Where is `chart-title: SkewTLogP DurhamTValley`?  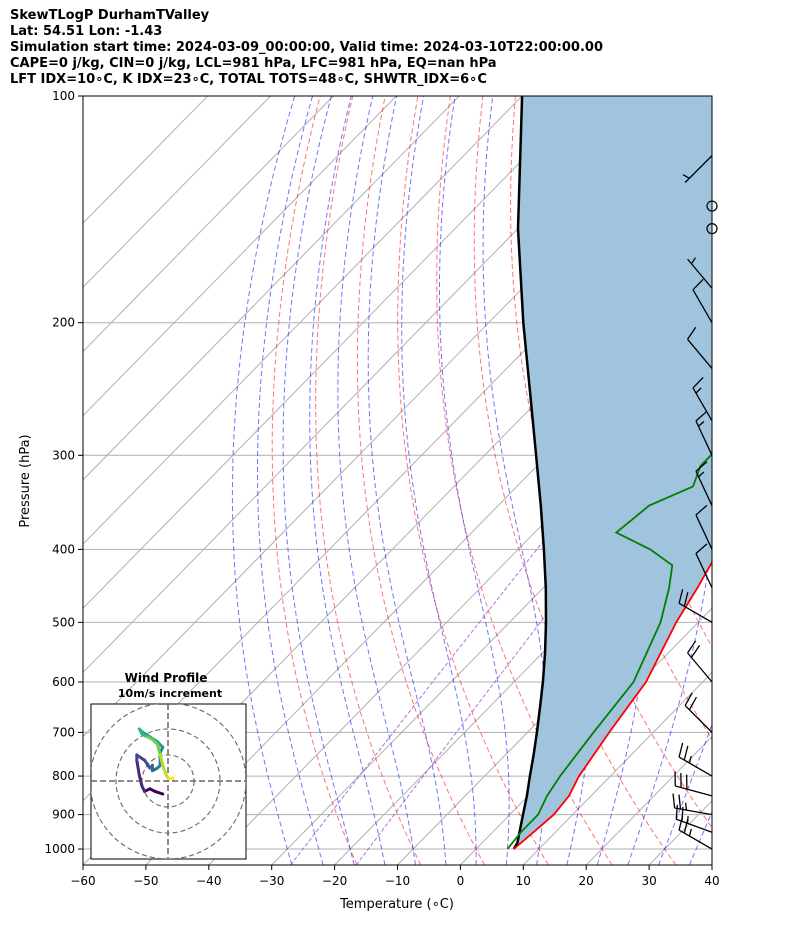 chart-title: SkewTLogP DurhamTValley is located at coordinates (110, 15).